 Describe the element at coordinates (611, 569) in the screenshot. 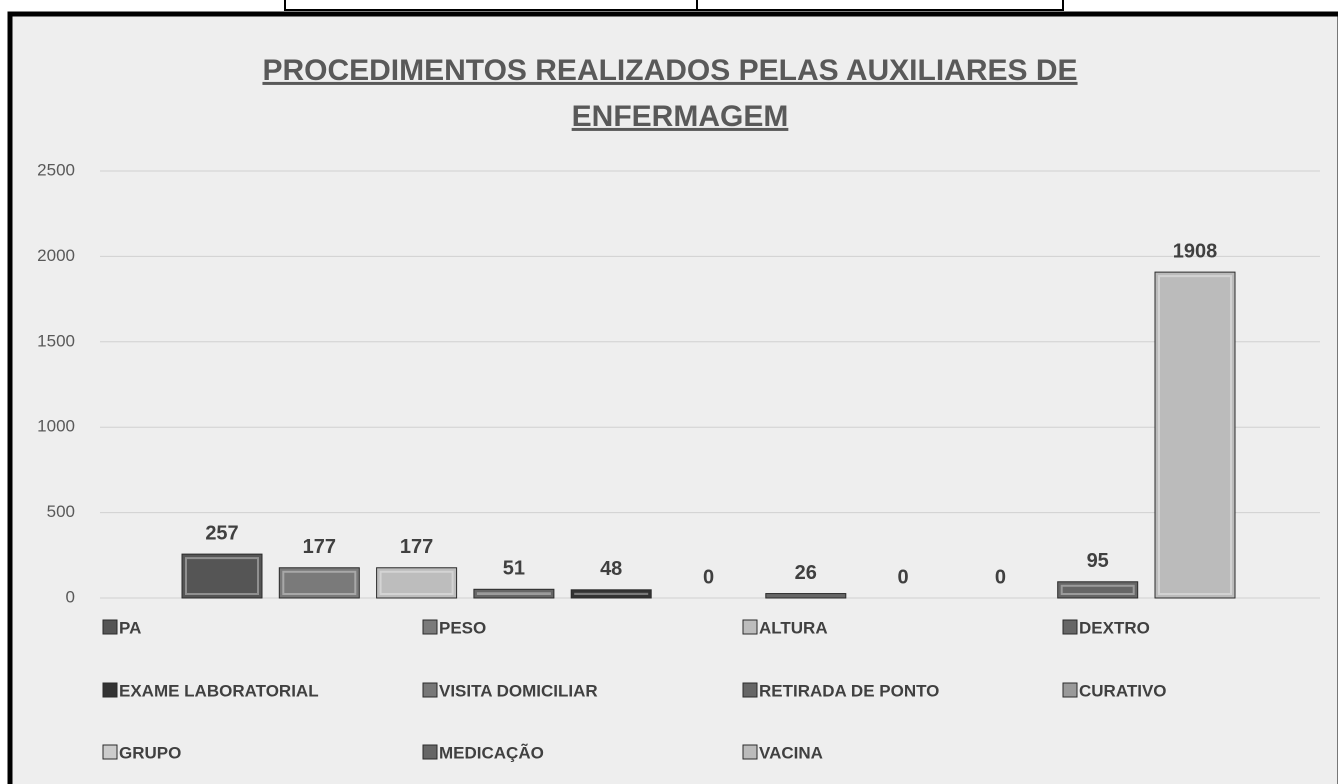

I see `data-label: 48` at that location.